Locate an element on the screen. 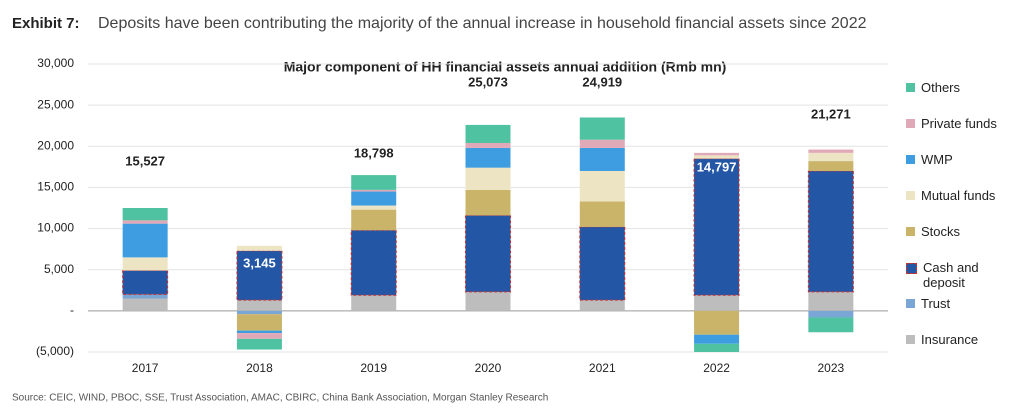 Image resolution: width=1024 pixels, height=416 pixels. legend-label: Stocks is located at coordinates (941, 231).